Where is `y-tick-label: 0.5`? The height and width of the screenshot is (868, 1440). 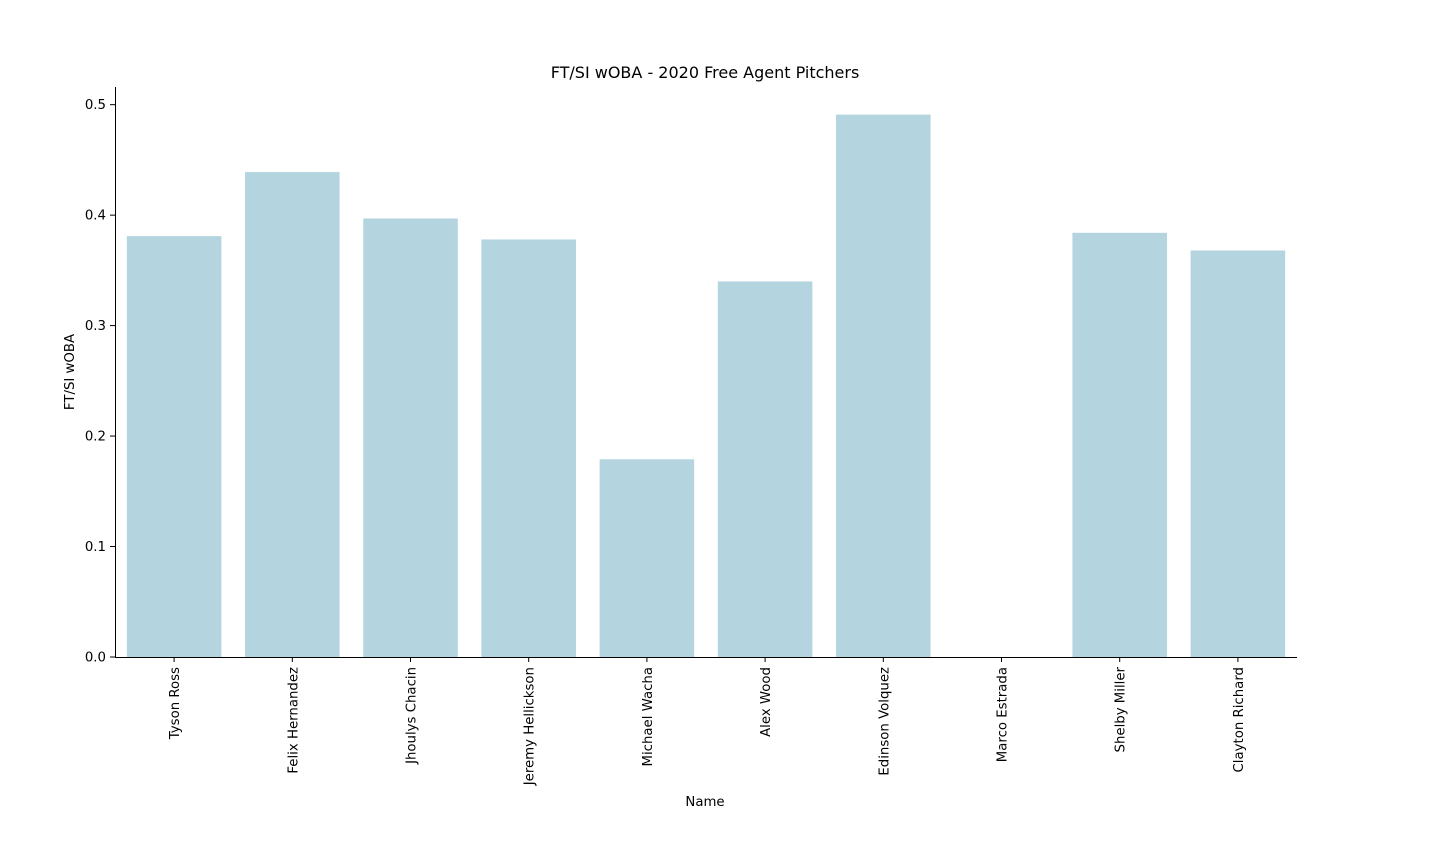 y-tick-label: 0.5 is located at coordinates (95, 105).